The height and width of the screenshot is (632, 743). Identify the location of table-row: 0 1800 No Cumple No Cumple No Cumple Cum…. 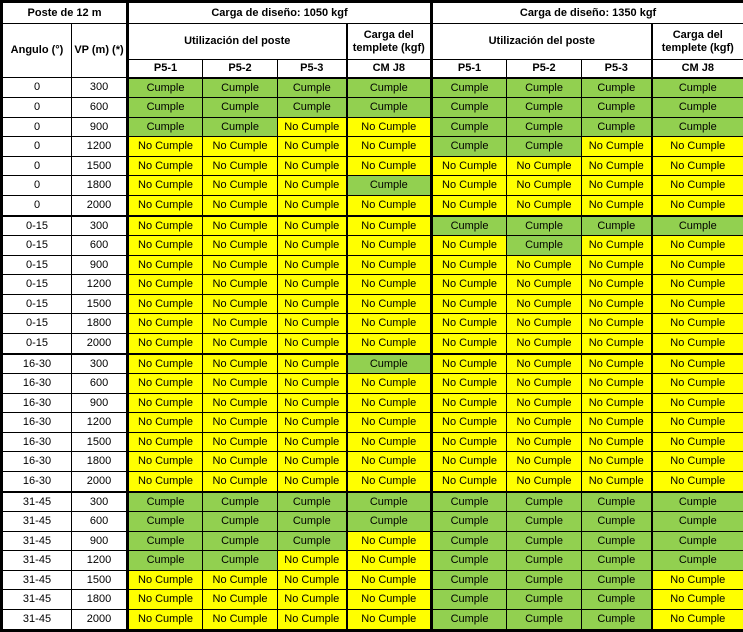
(372, 185).